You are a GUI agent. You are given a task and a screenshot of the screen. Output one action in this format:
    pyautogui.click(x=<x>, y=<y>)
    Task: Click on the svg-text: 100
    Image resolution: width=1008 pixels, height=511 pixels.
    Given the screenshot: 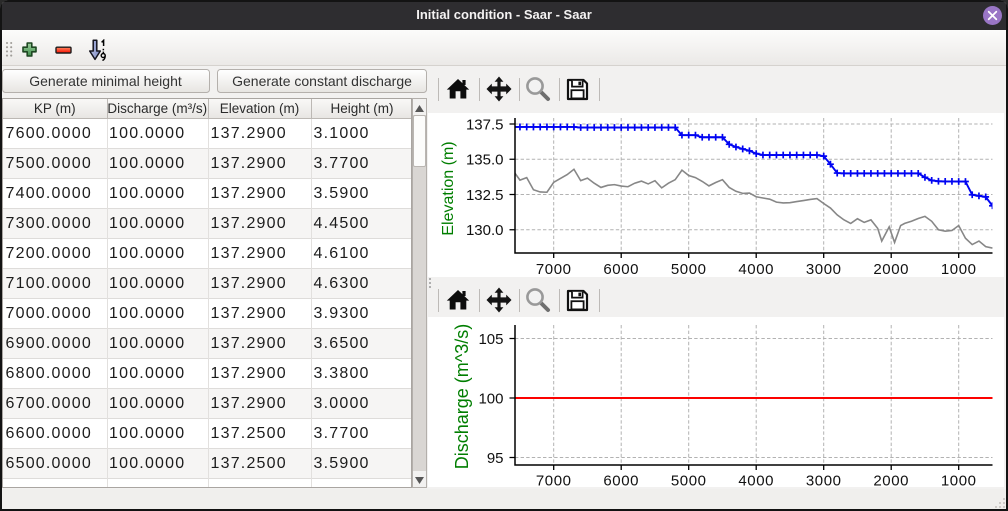 What is the action you would take?
    pyautogui.click(x=490, y=398)
    